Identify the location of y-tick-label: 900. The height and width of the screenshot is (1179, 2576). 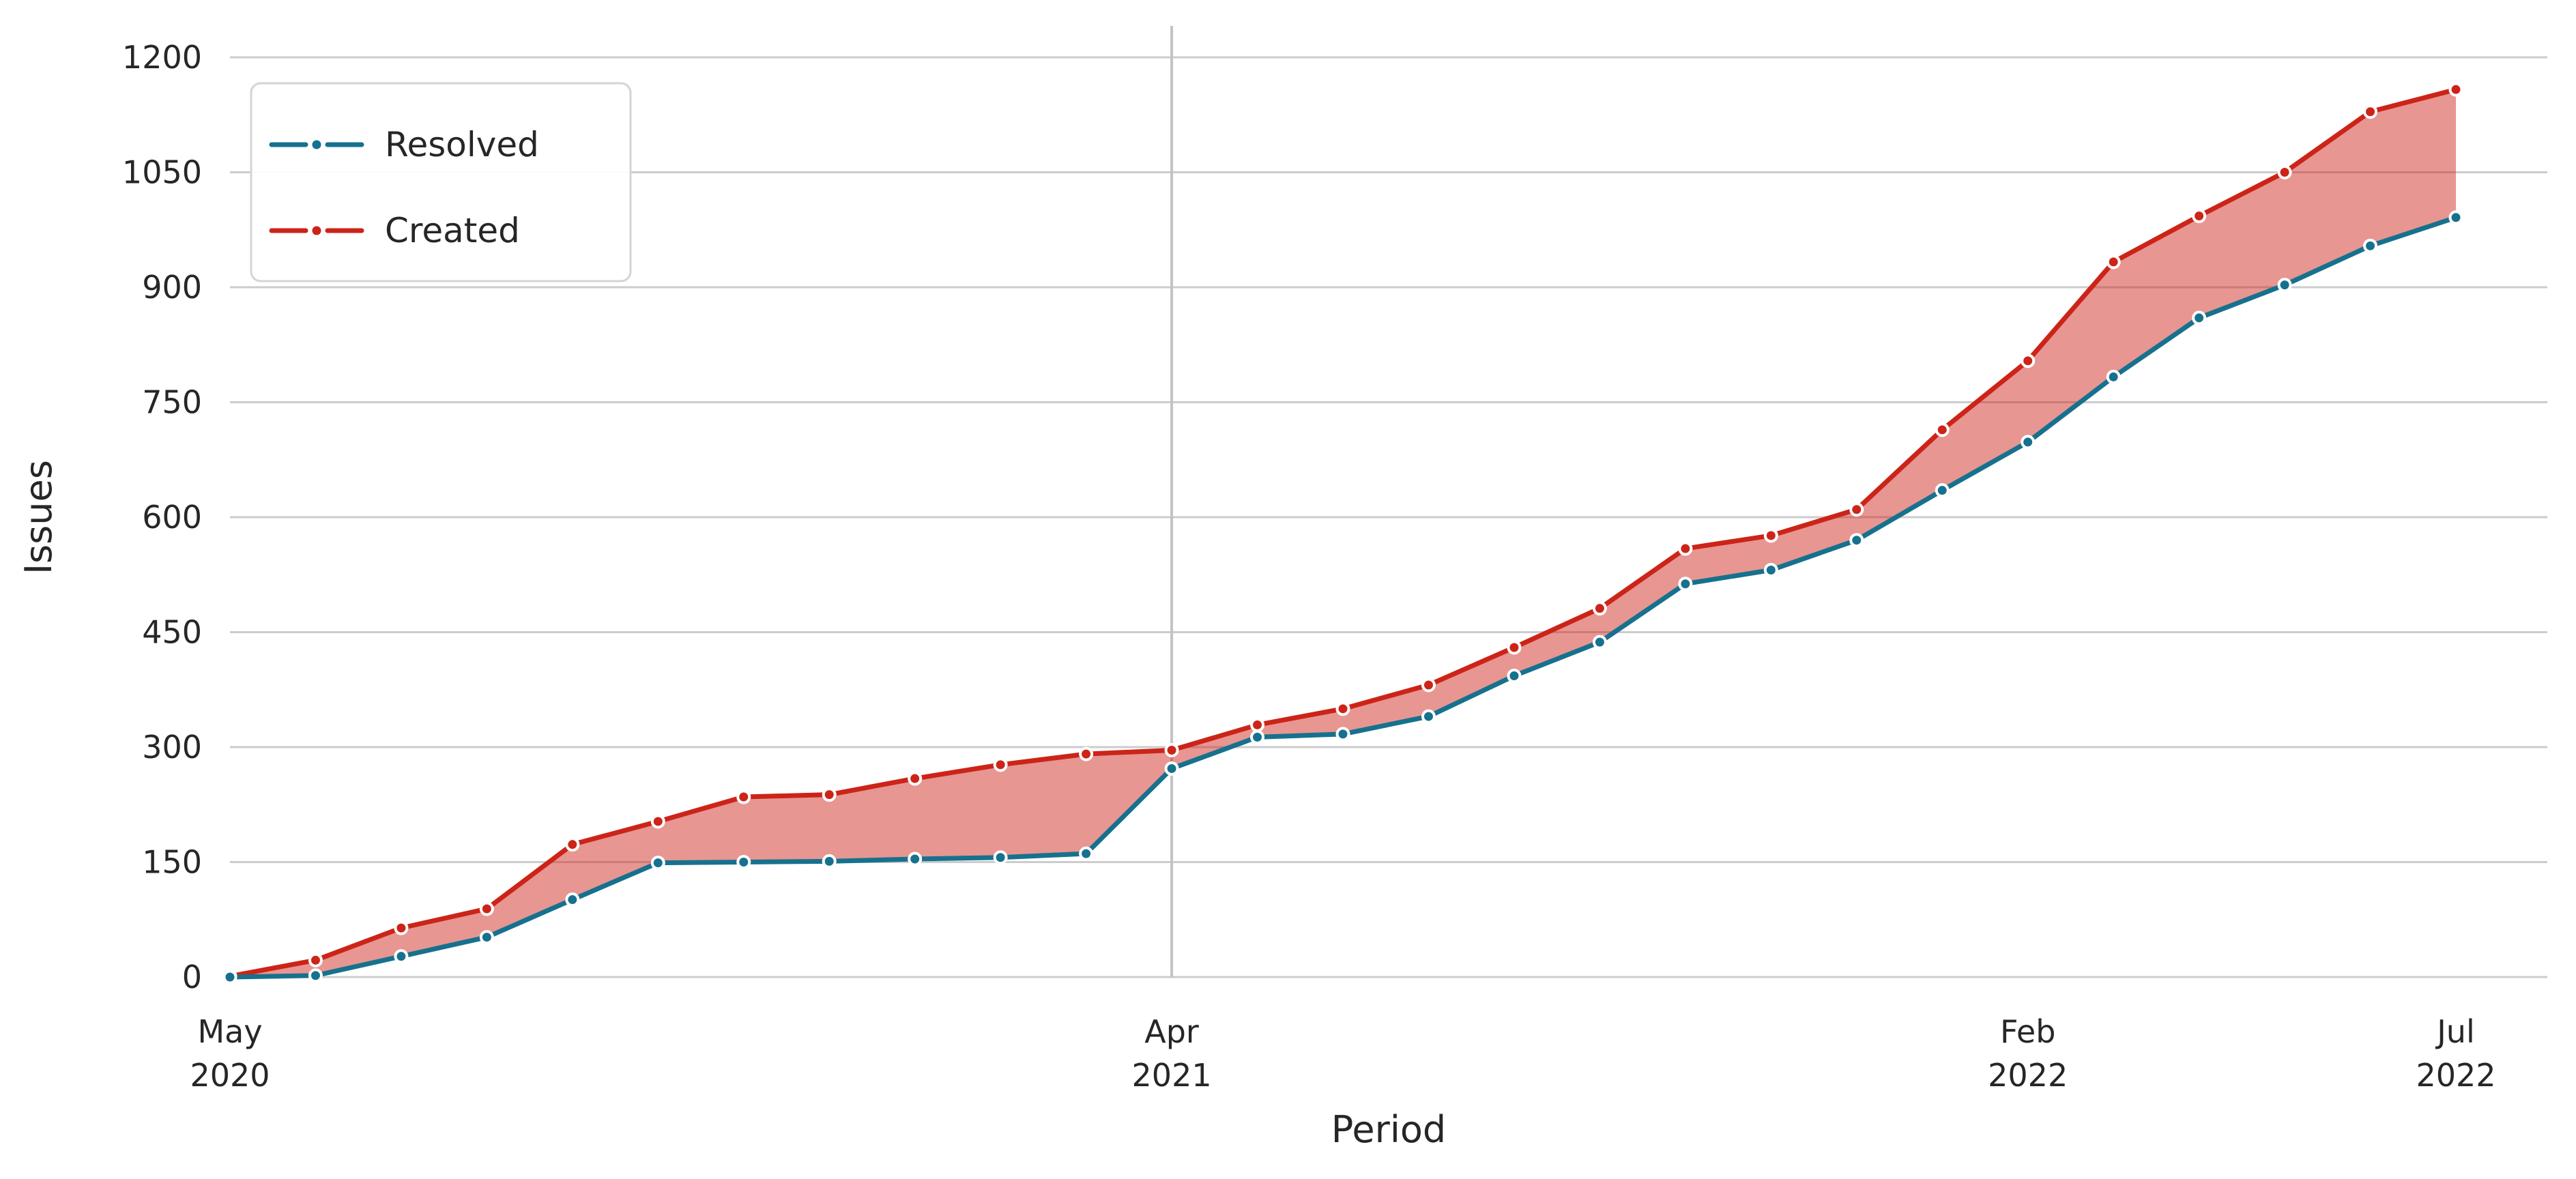
(172, 287).